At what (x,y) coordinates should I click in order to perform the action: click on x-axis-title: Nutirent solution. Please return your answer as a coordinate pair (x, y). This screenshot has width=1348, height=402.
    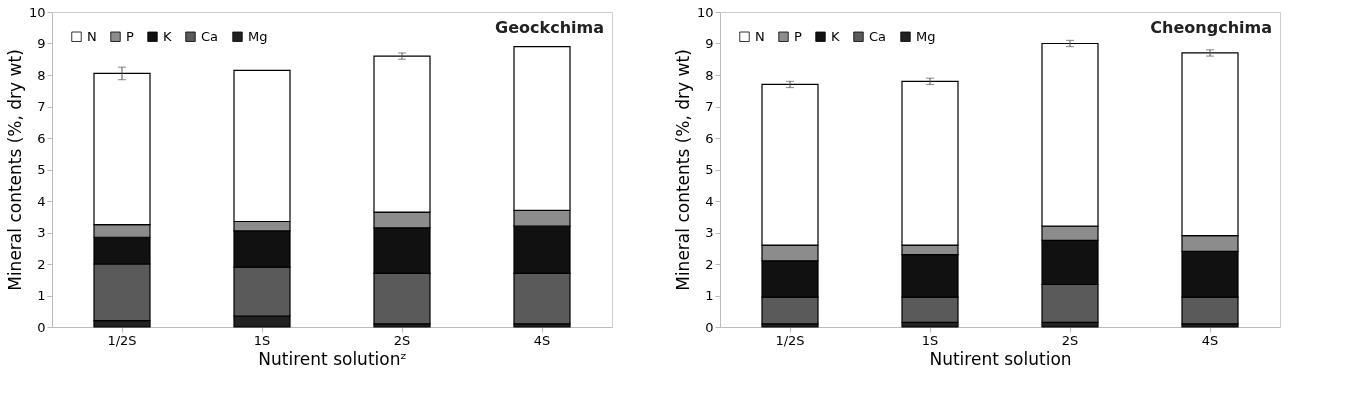
    Looking at the image, I should click on (1000, 358).